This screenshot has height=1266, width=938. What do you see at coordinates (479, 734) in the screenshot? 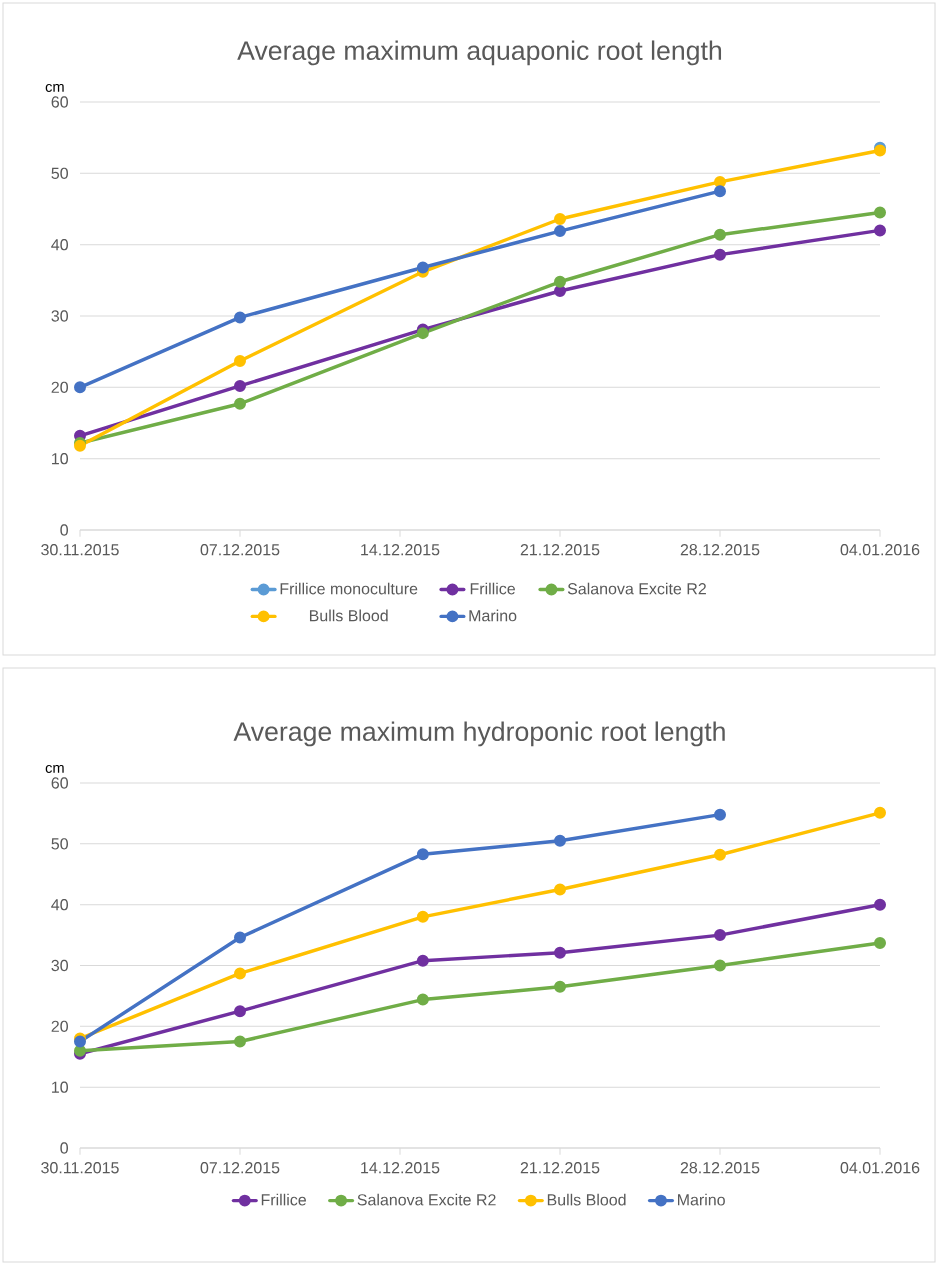
I see `chart-title: Average maximum hydroponic root length` at bounding box center [479, 734].